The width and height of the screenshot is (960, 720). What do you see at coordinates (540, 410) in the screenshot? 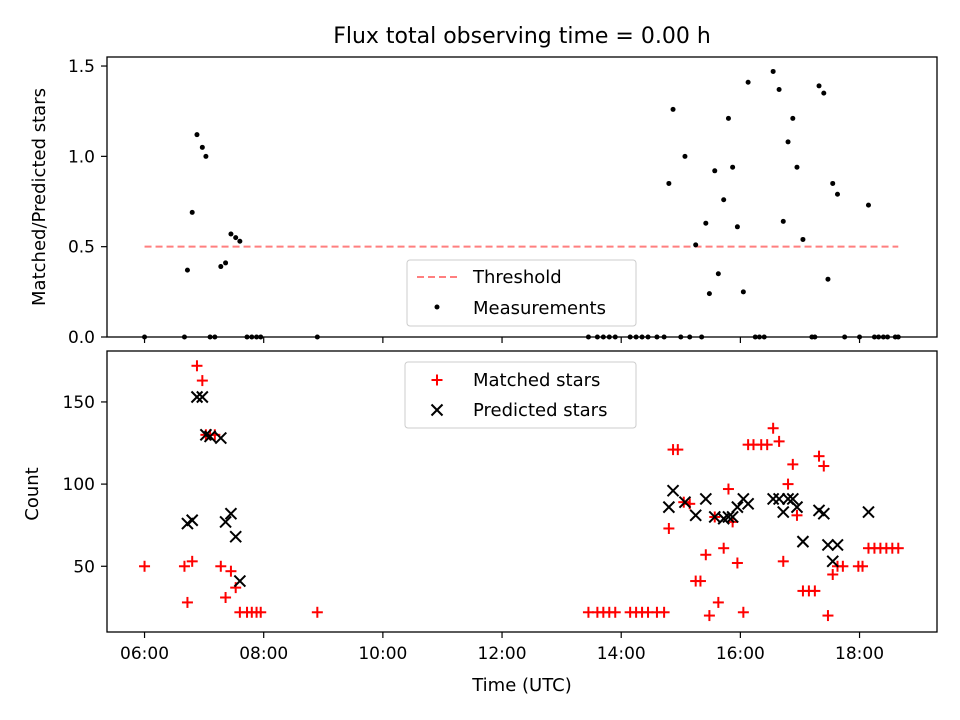
I see `bottom-legend-label-1: Predicted stars` at bounding box center [540, 410].